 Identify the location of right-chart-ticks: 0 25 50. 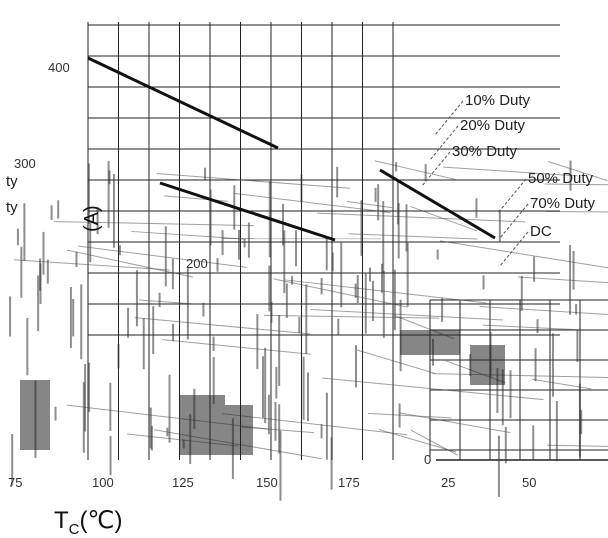
(480, 471).